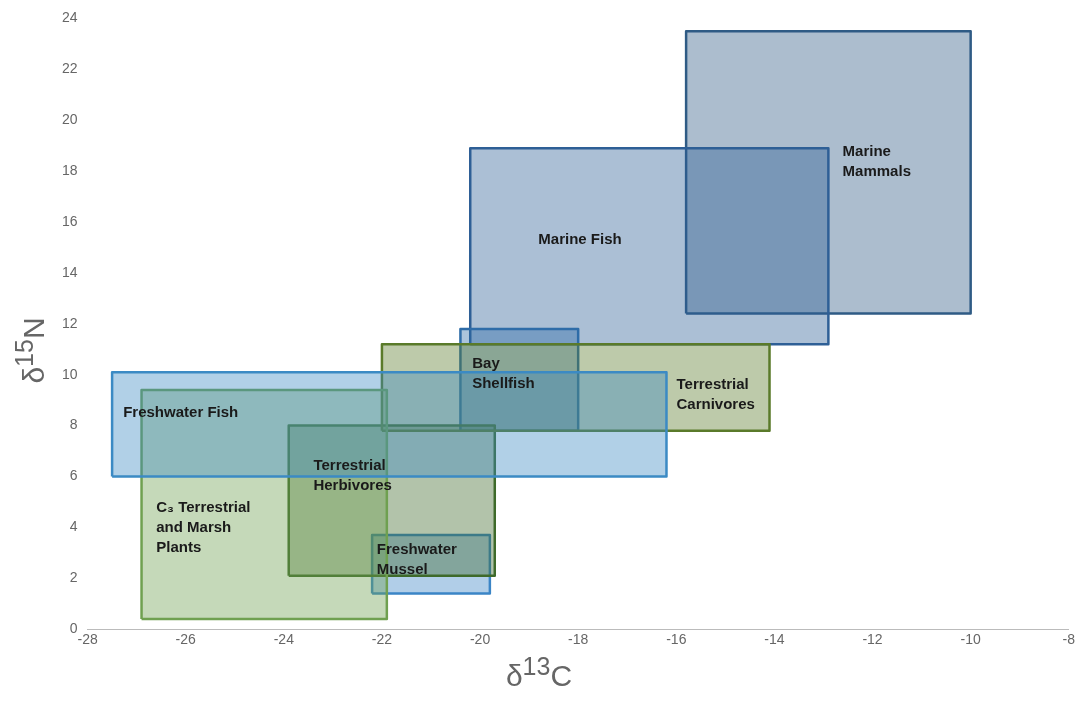  I want to click on y-tick-label: 8, so click(73, 424).